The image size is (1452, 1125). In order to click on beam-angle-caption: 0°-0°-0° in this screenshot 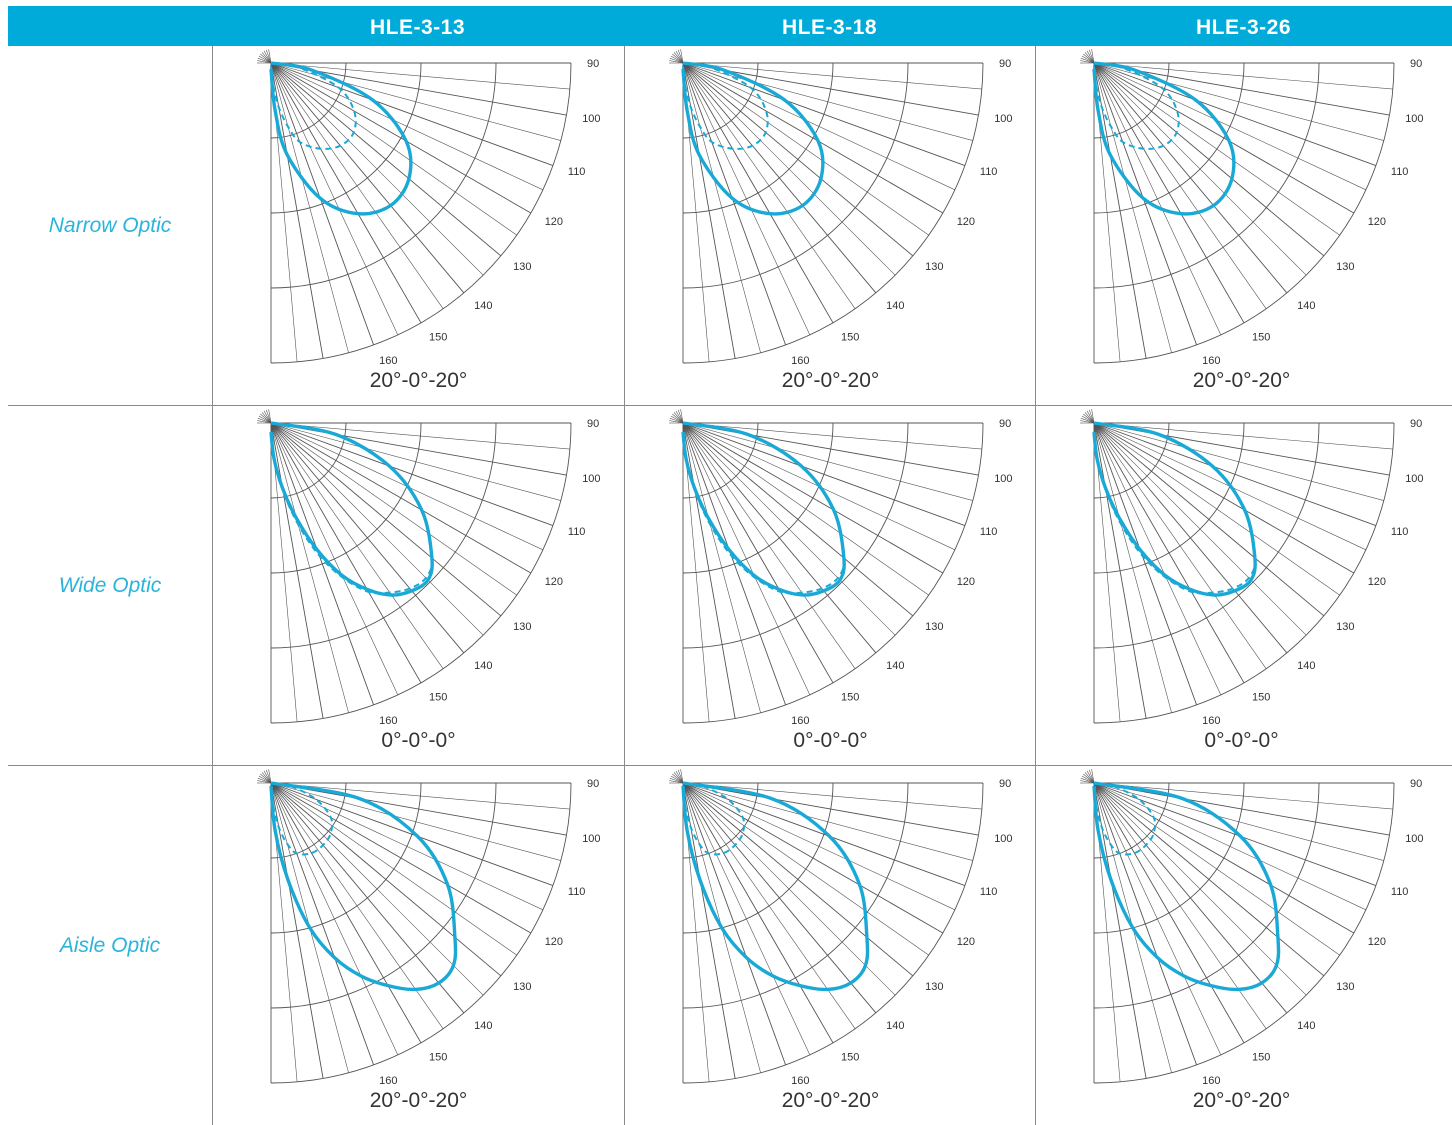, I will do `click(1241, 740)`.